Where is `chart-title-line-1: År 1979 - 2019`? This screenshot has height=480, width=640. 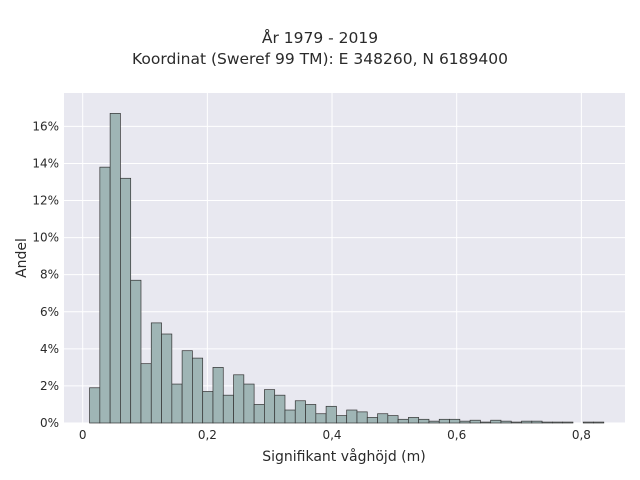 chart-title-line-1: År 1979 - 2019 is located at coordinates (320, 38).